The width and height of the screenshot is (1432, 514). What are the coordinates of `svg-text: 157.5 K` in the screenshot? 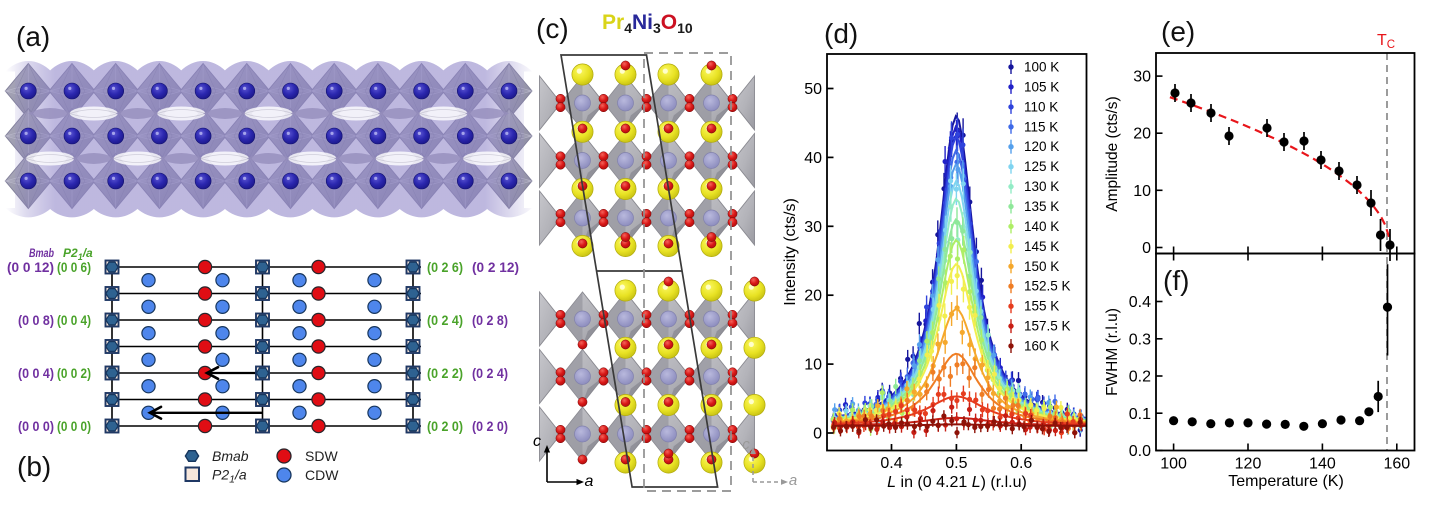 It's located at (1047, 326).